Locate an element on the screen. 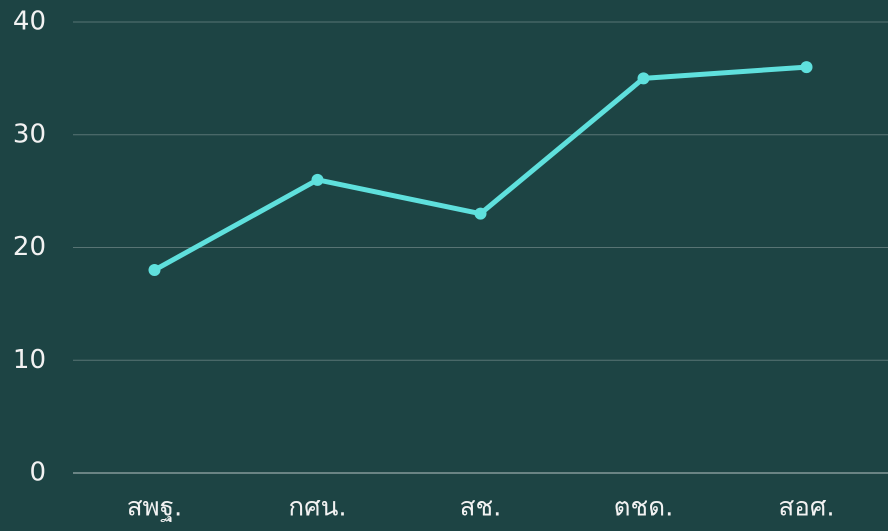  y-tick-label: 40 is located at coordinates (29, 22).